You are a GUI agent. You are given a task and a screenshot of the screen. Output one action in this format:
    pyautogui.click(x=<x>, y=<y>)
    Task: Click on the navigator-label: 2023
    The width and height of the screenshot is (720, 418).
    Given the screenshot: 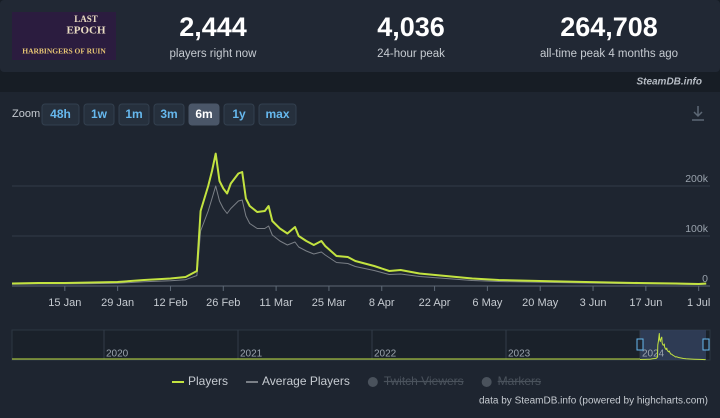 What is the action you would take?
    pyautogui.click(x=519, y=354)
    